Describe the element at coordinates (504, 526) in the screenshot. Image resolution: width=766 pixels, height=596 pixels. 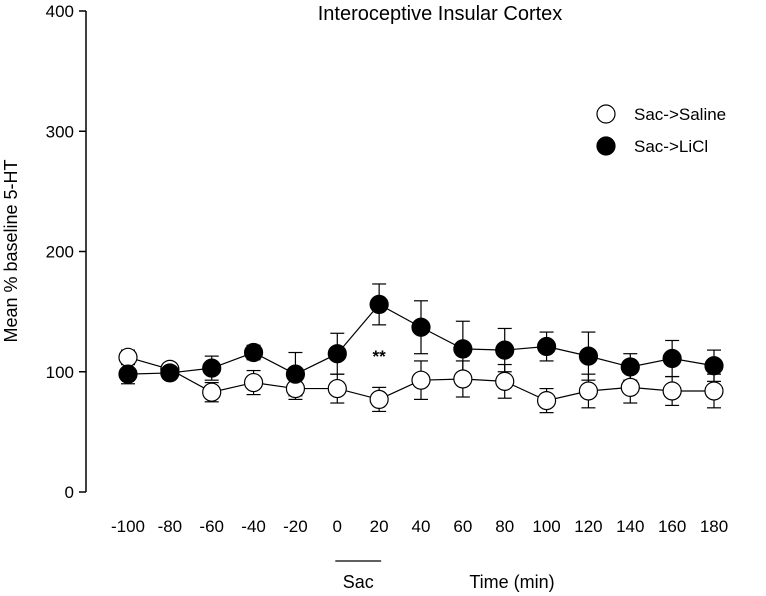
I see `x-tick-label-80: 80` at that location.